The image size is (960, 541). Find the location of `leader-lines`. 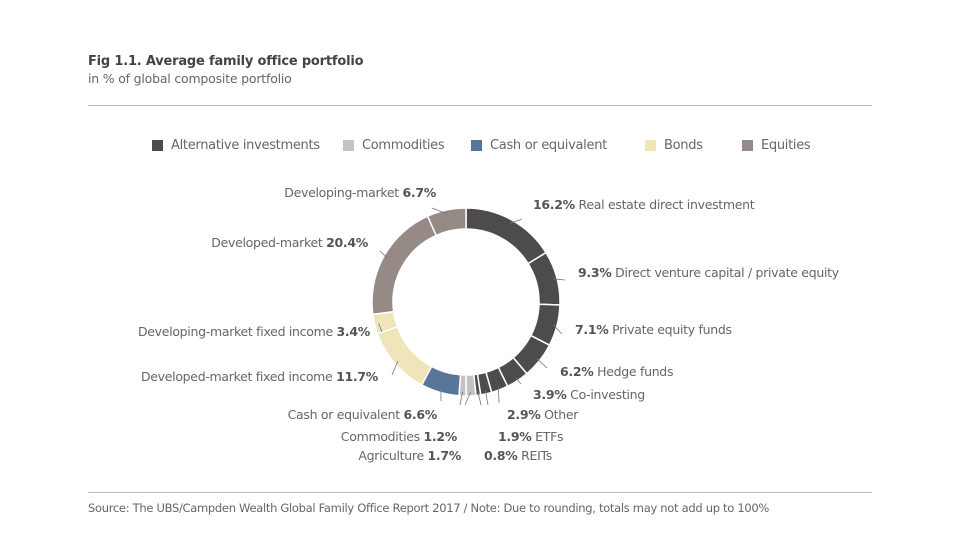

leader-lines is located at coordinates (472, 306).